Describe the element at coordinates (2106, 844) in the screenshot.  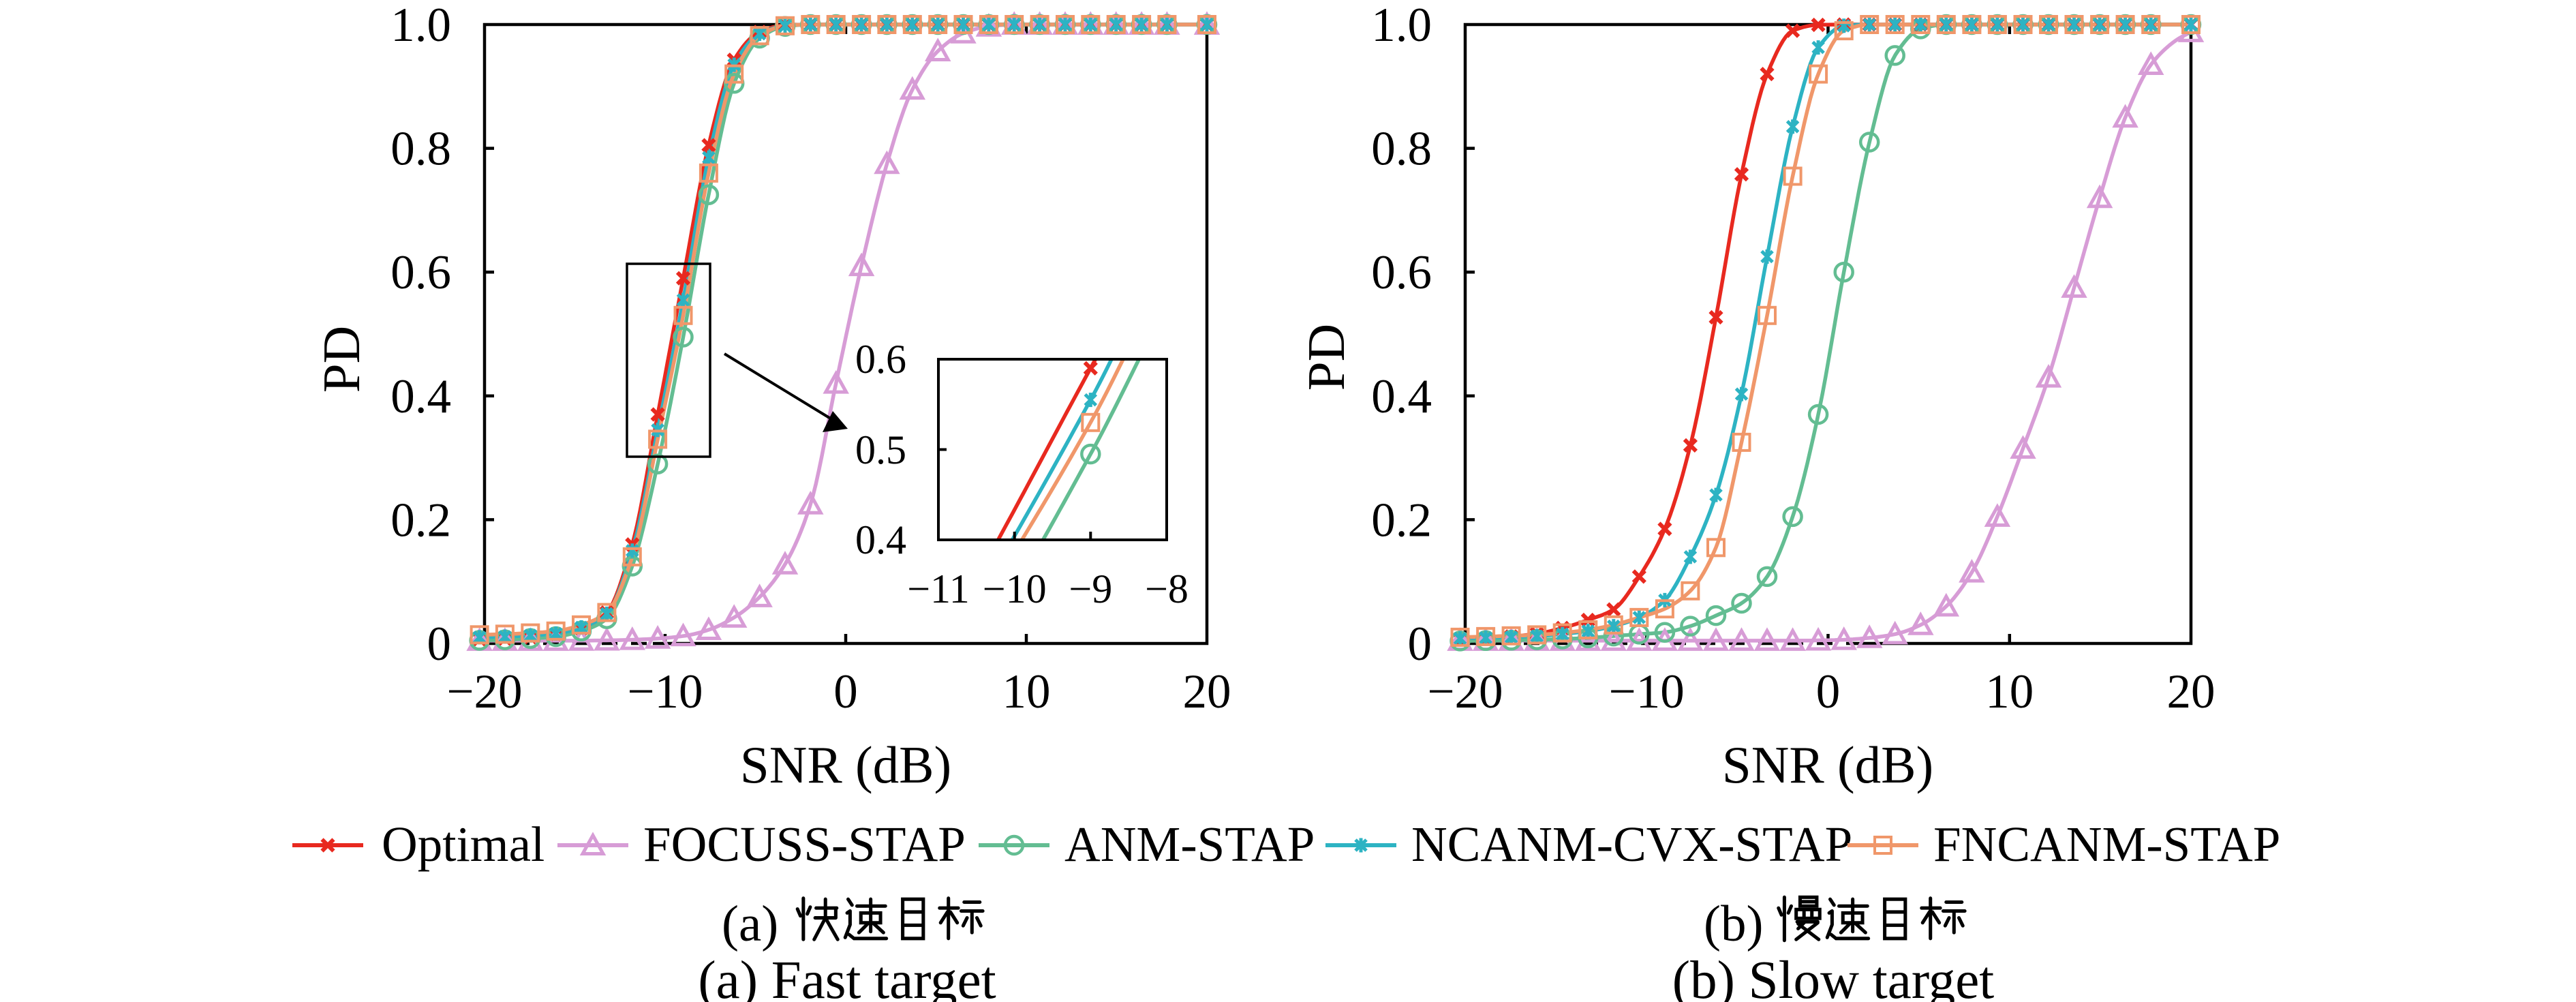
I see `svg-text: FNCANM-STAP` at that location.